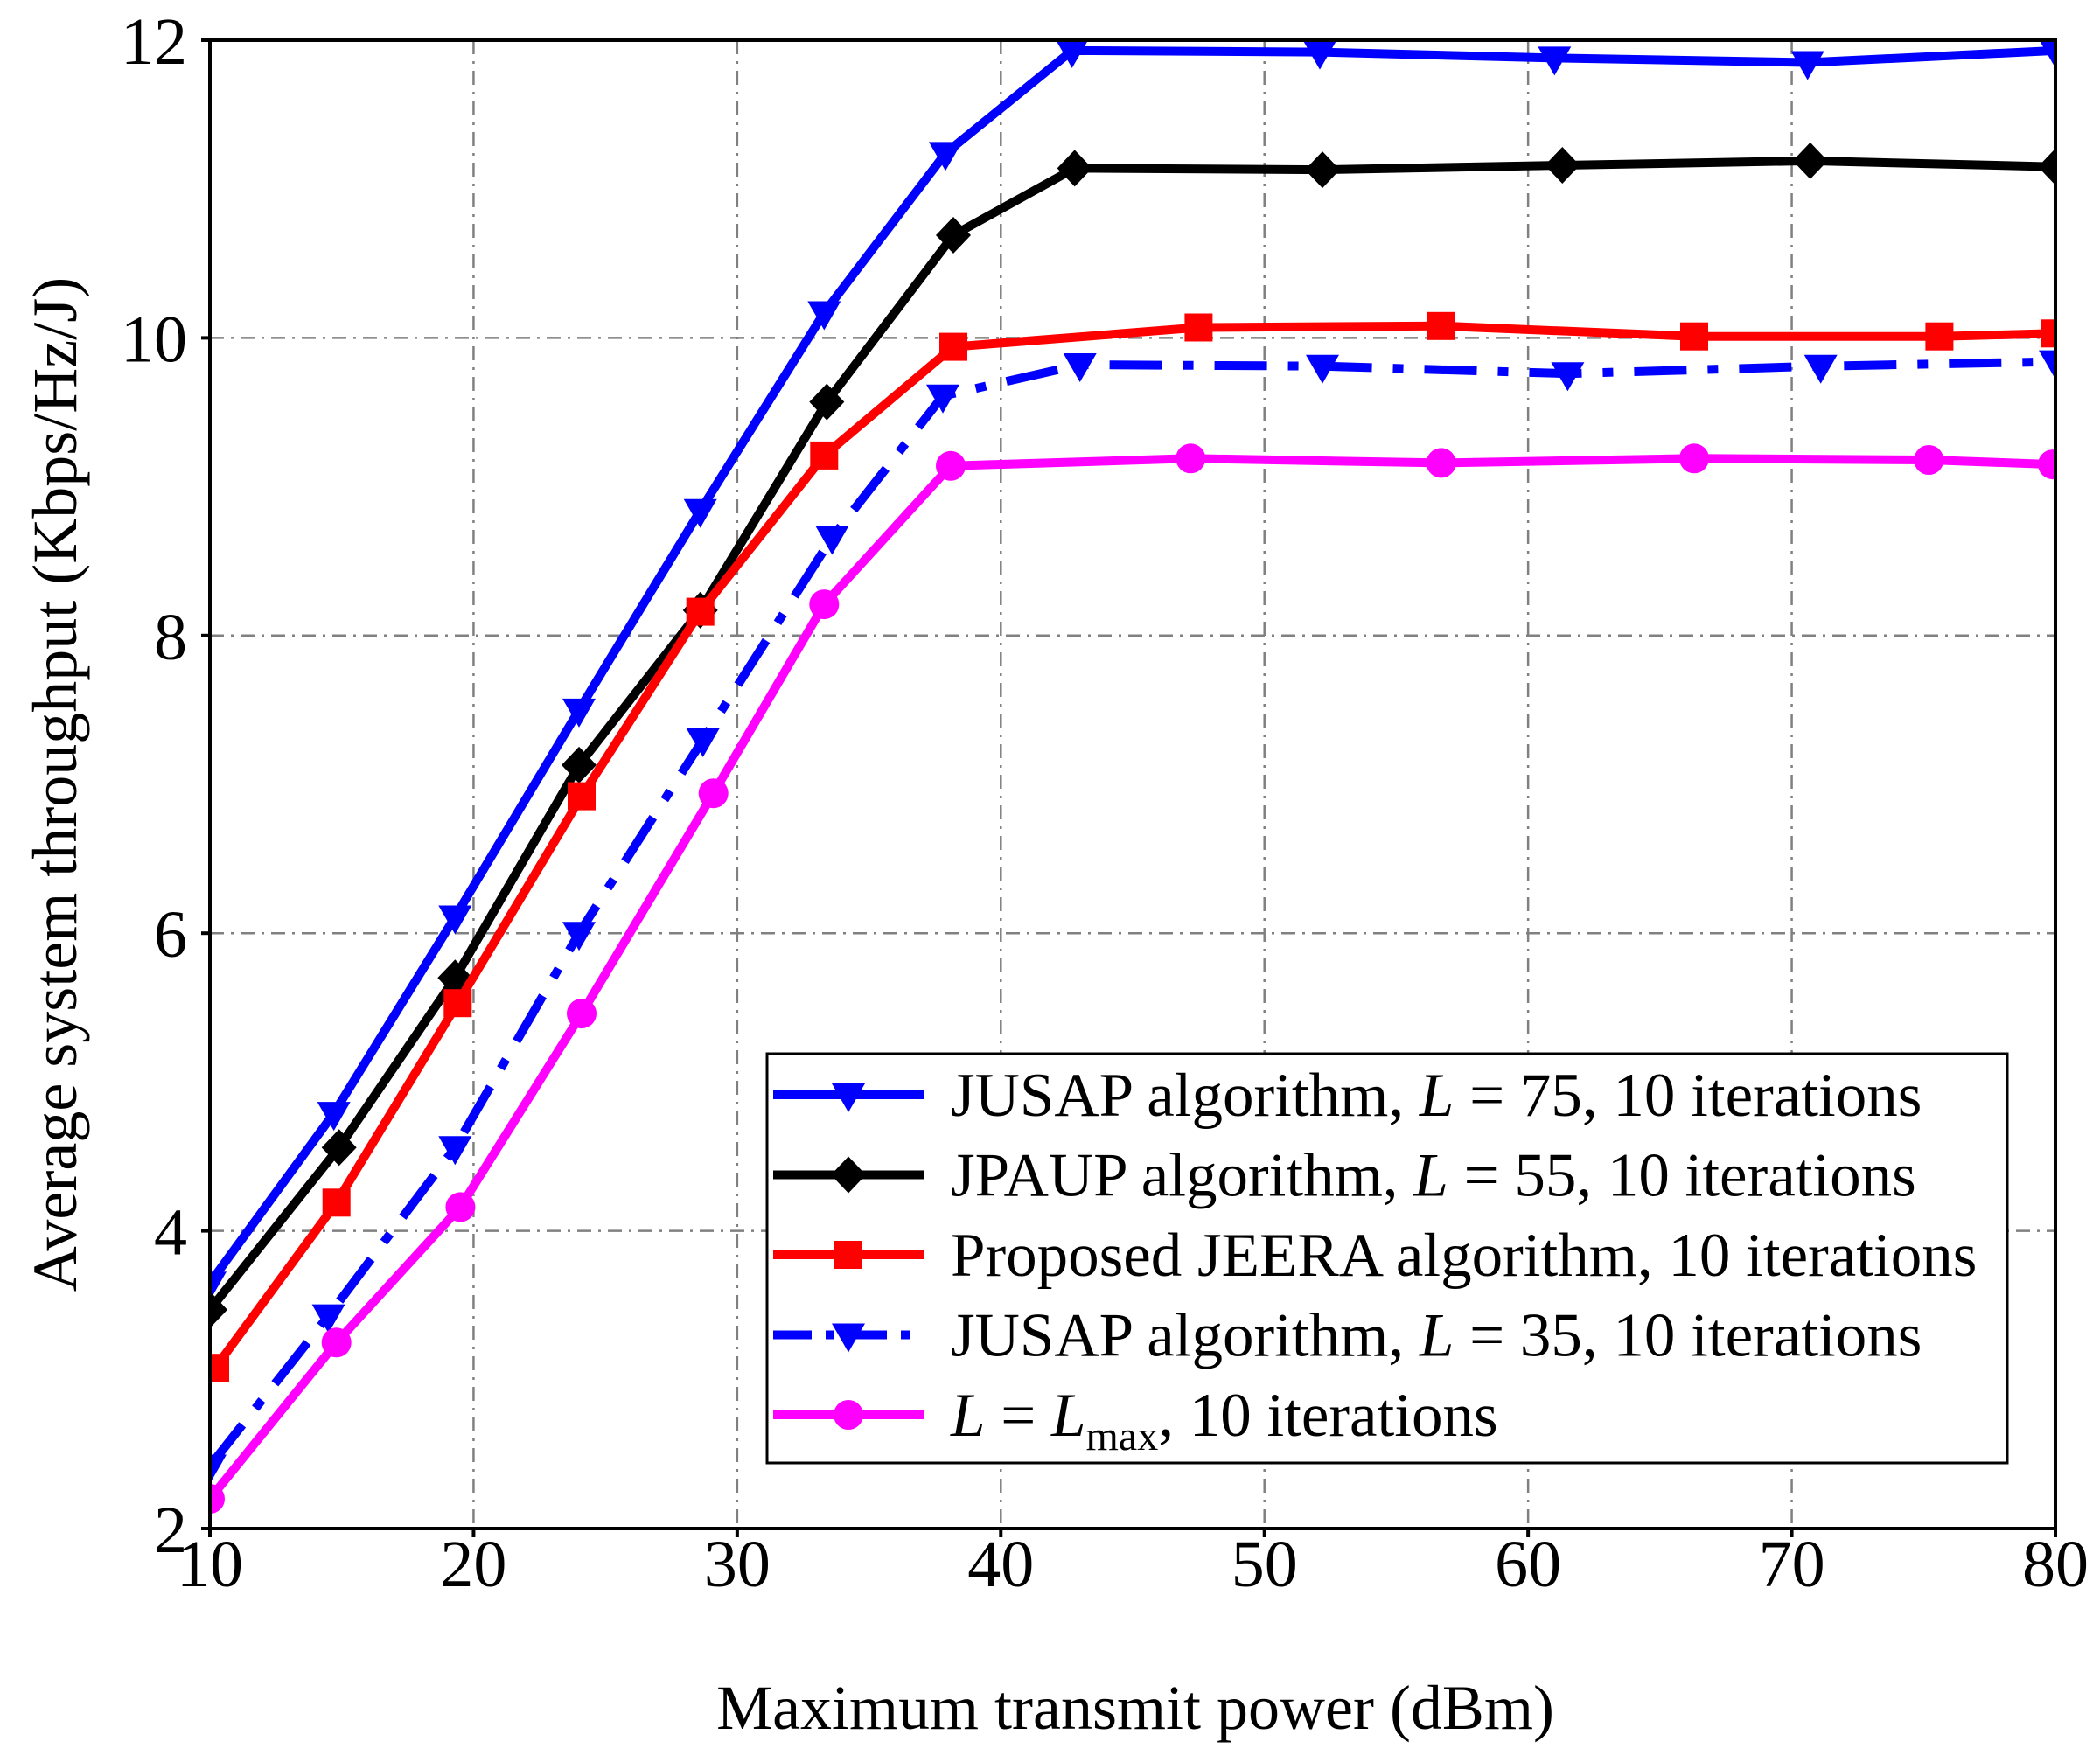  What do you see at coordinates (154, 42) in the screenshot?
I see `y-tick-label-12: 12` at bounding box center [154, 42].